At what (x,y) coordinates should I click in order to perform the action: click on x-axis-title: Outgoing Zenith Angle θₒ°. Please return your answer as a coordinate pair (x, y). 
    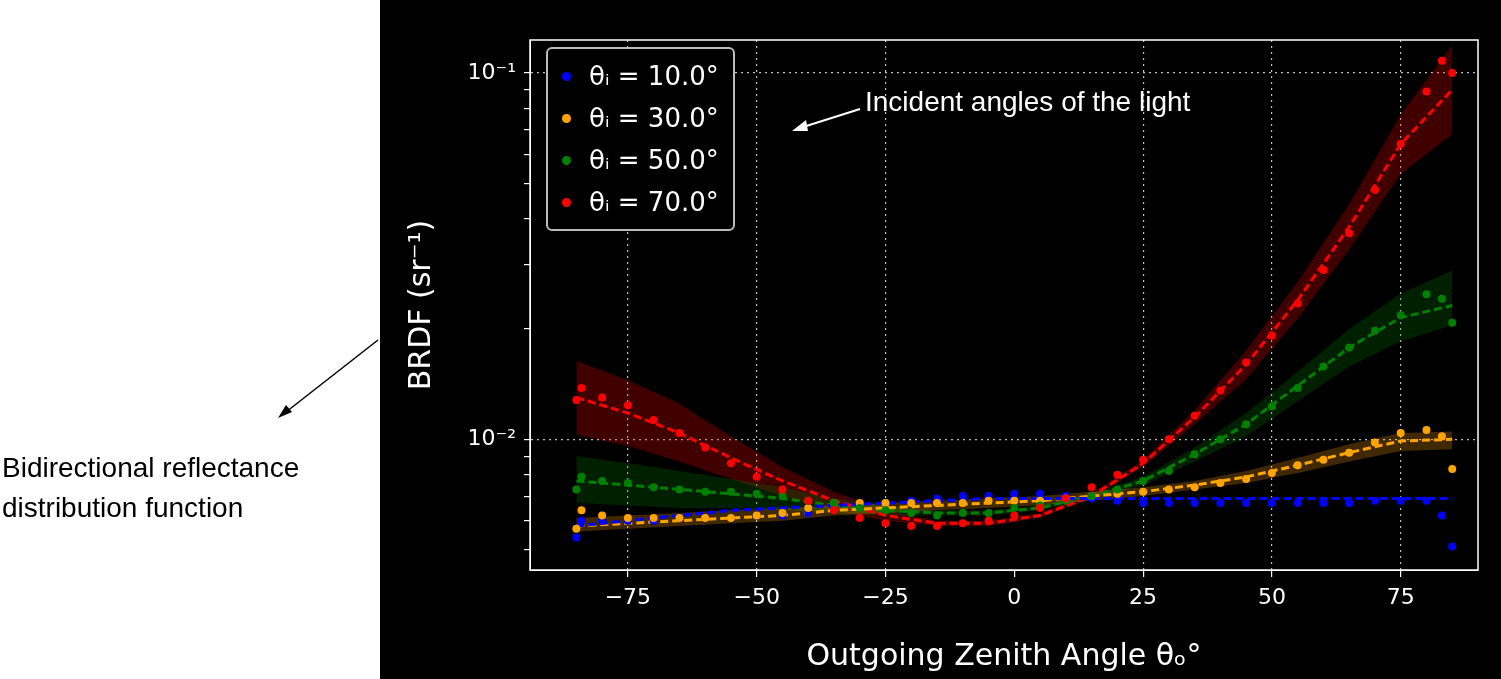
    Looking at the image, I should click on (1004, 654).